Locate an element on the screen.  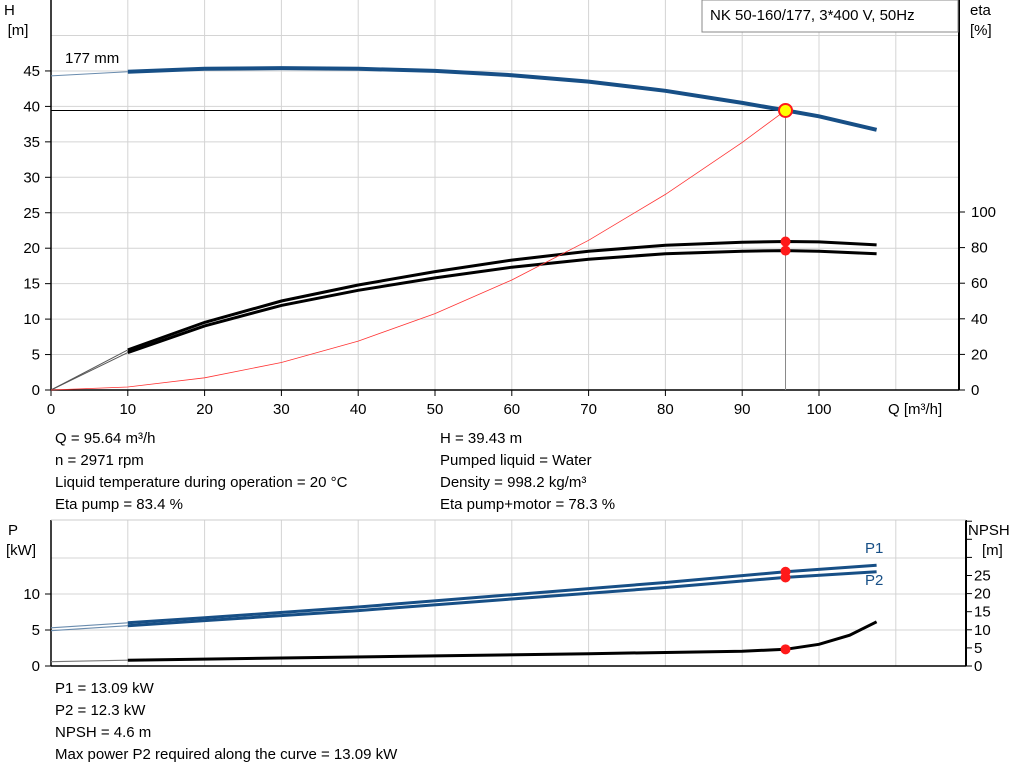
title-box is located at coordinates (830, 16).